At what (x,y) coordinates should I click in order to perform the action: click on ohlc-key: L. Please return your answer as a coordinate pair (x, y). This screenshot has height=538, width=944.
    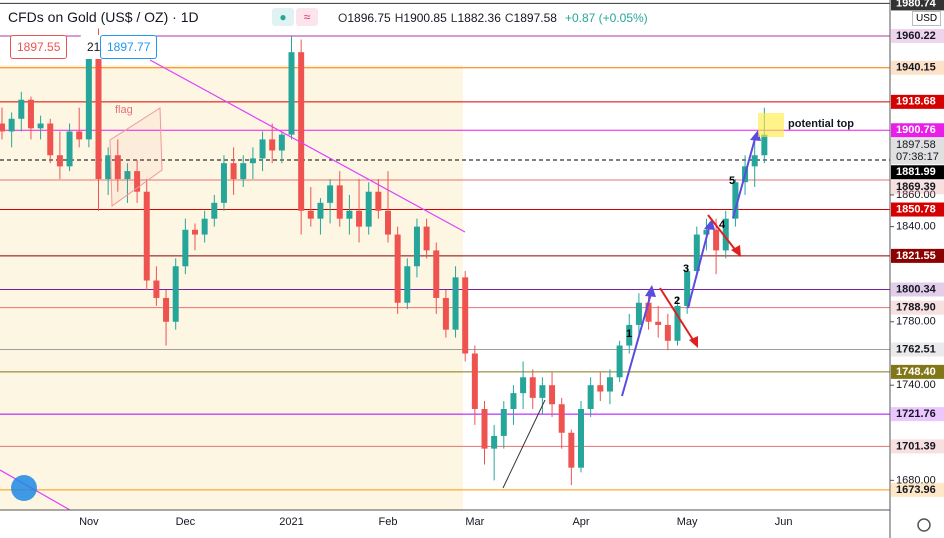
    Looking at the image, I should click on (454, 18).